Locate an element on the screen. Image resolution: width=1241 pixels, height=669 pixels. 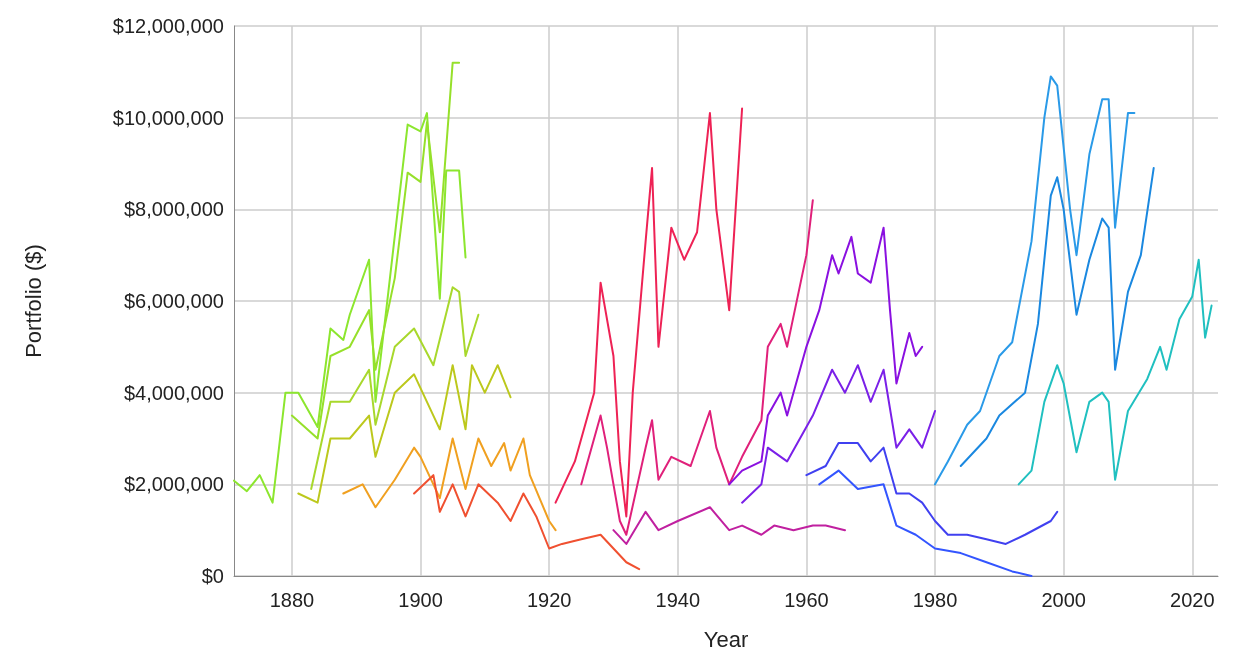
y-tick-label: $8,000,000 is located at coordinates (173, 209).